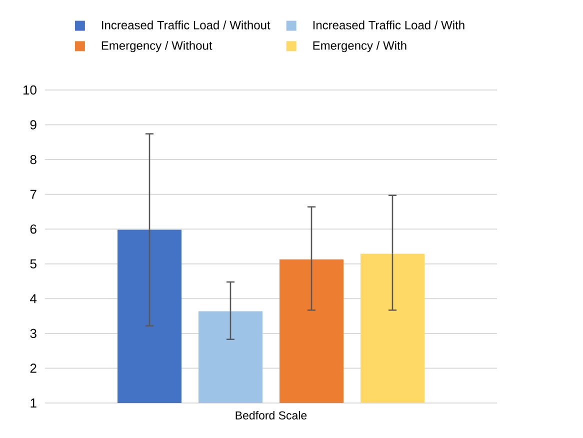 The image size is (583, 438). I want to click on y-tick-label: 1, so click(33, 403).